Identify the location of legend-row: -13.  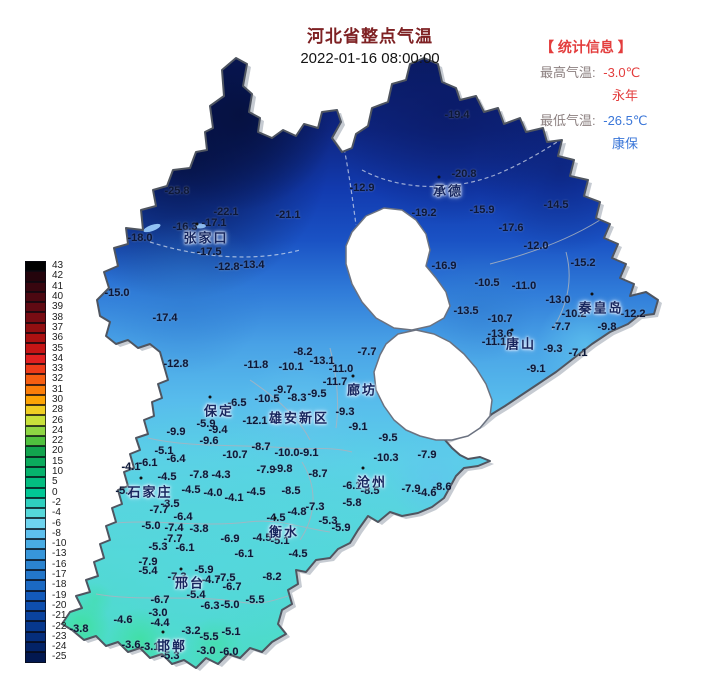
(45, 554).